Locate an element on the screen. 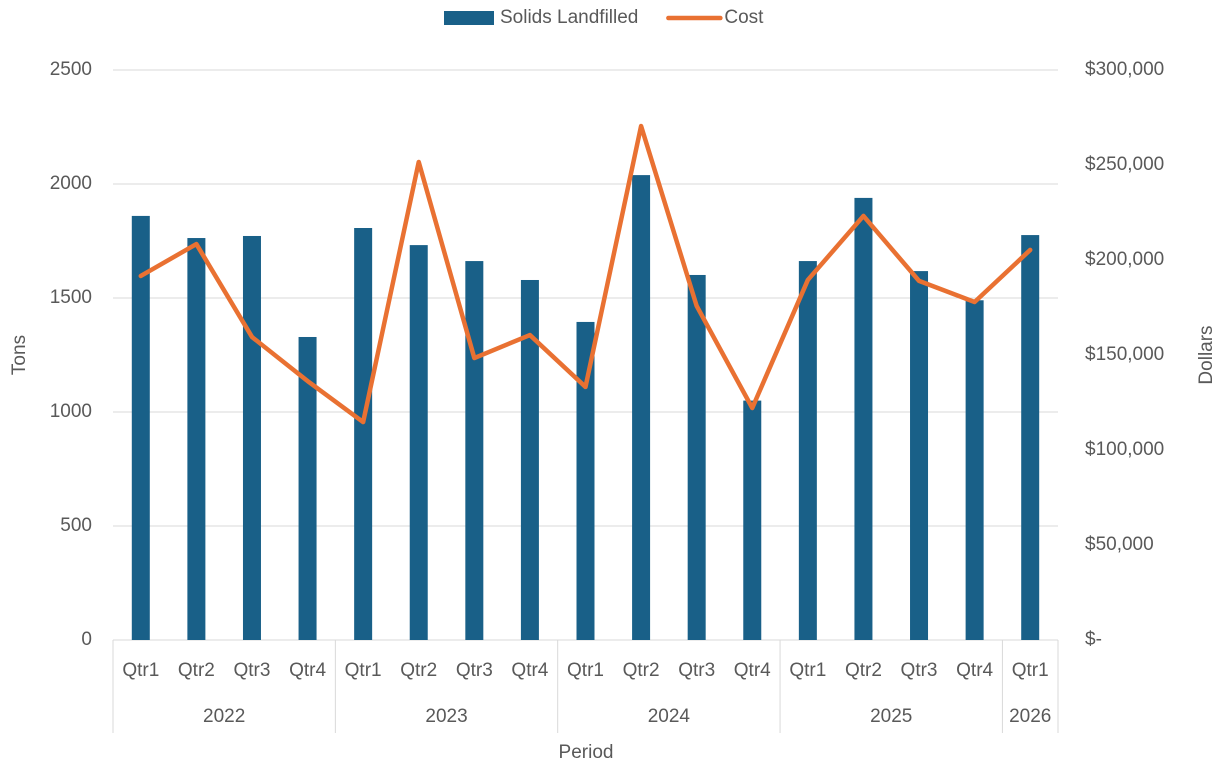 The height and width of the screenshot is (768, 1225). legend-swatch is located at coordinates (469, 18).